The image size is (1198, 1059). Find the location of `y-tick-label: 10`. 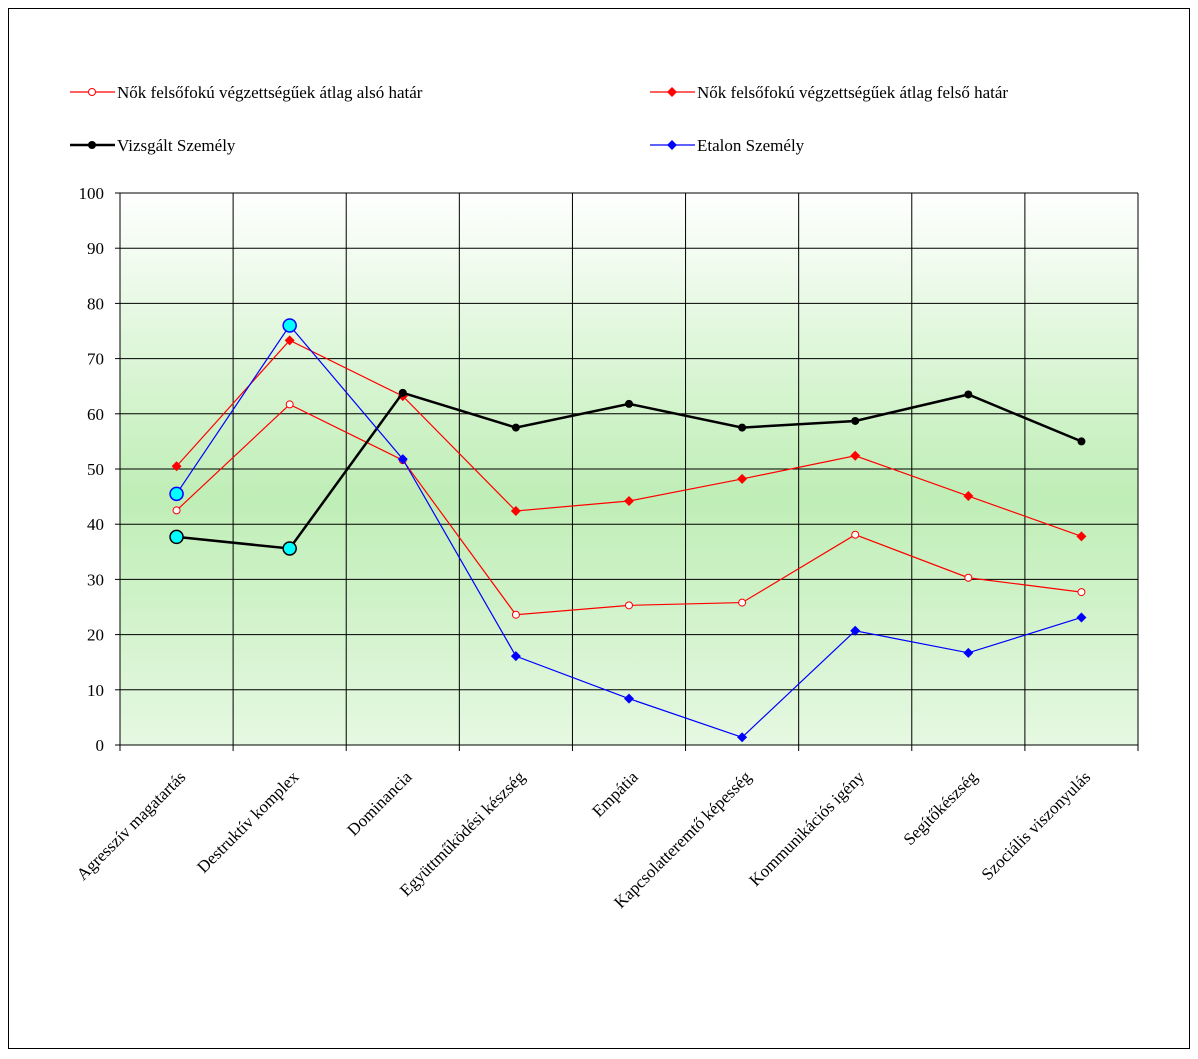

y-tick-label: 10 is located at coordinates (95, 690).